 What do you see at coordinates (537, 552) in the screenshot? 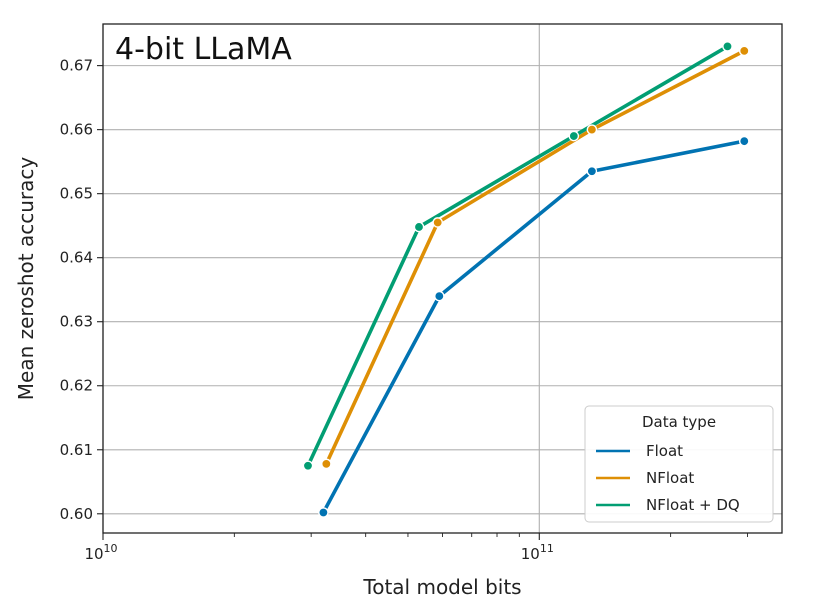
I see `x-tick-label: 1011` at bounding box center [537, 552].